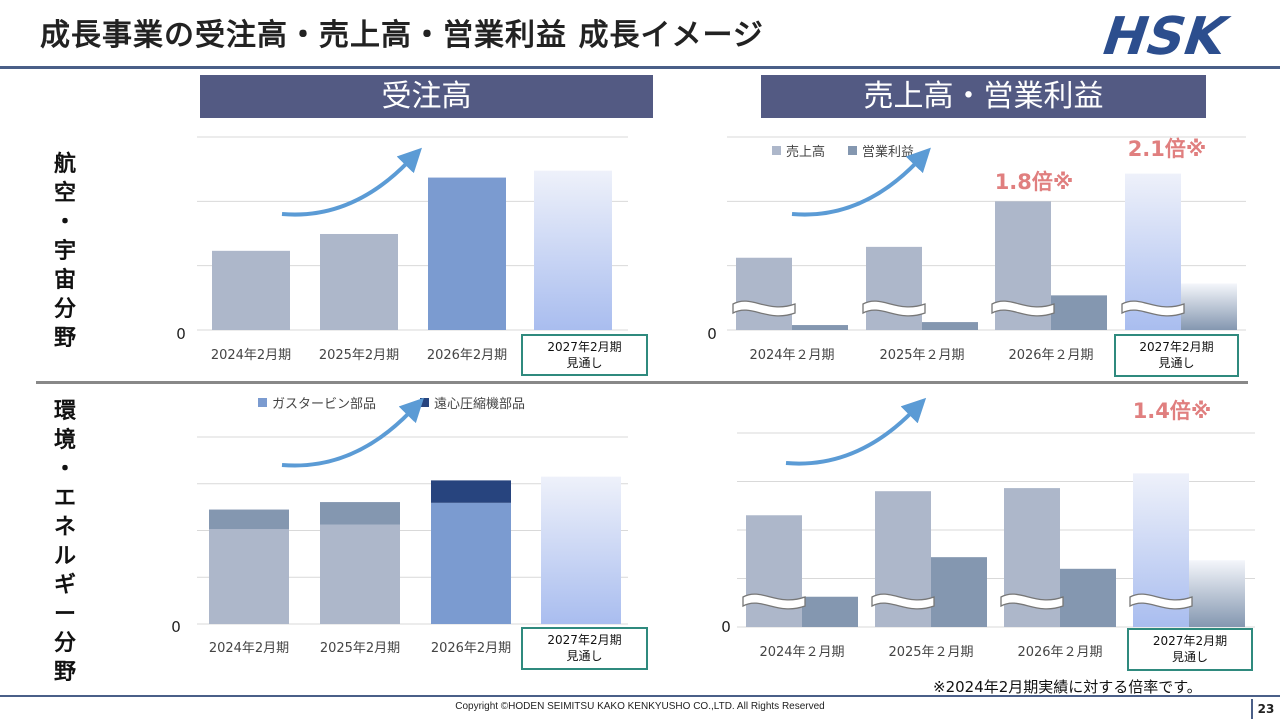 This screenshot has width=1280, height=720. I want to click on legend-label-compressor: 遠心圧縮機部品, so click(479, 404).